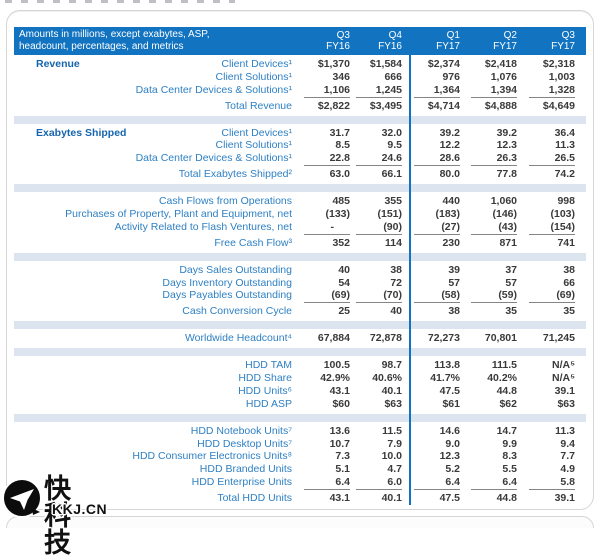 This screenshot has width=600, height=558. I want to click on cell-value: 43.1, so click(339, 390).